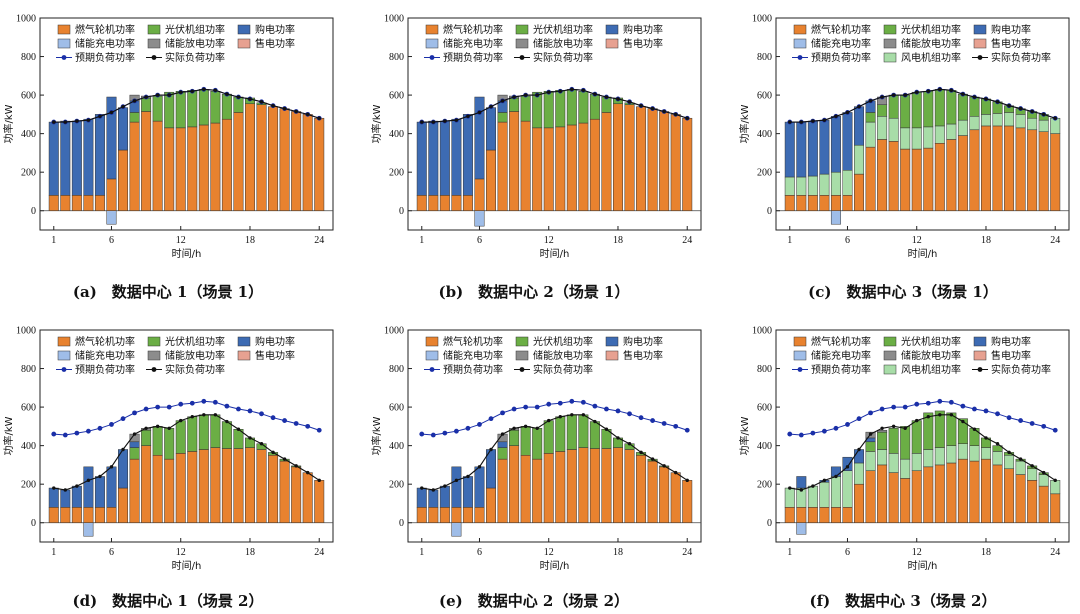  Describe the element at coordinates (195, 341) in the screenshot. I see `legend-label: 光伏机组功率` at that location.